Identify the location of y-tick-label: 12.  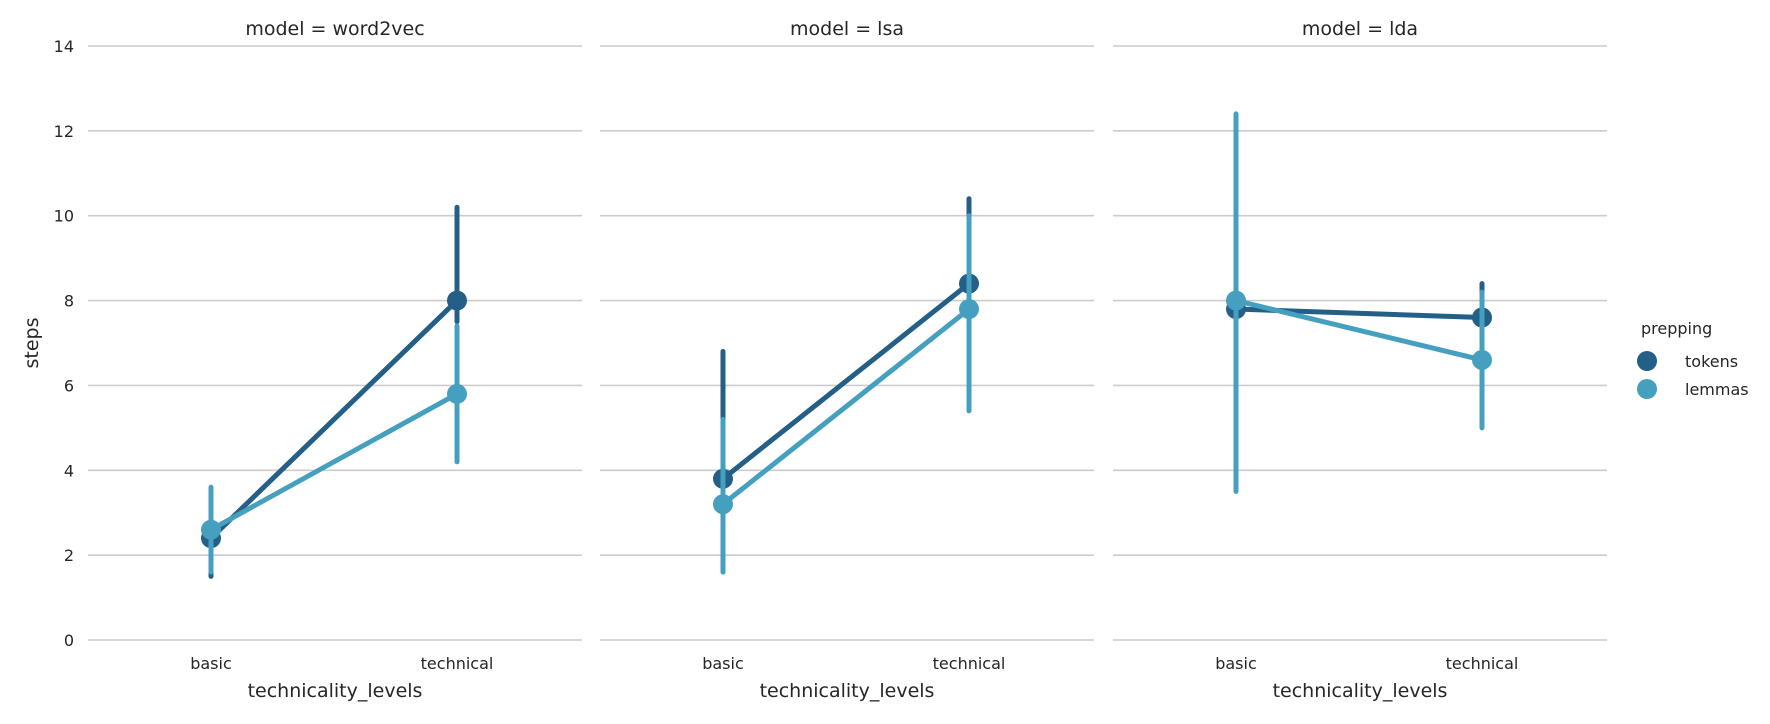
(64, 131).